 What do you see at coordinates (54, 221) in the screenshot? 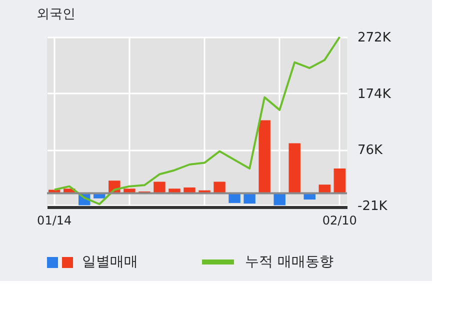
I see `x-tick-label: 01/14` at bounding box center [54, 221].